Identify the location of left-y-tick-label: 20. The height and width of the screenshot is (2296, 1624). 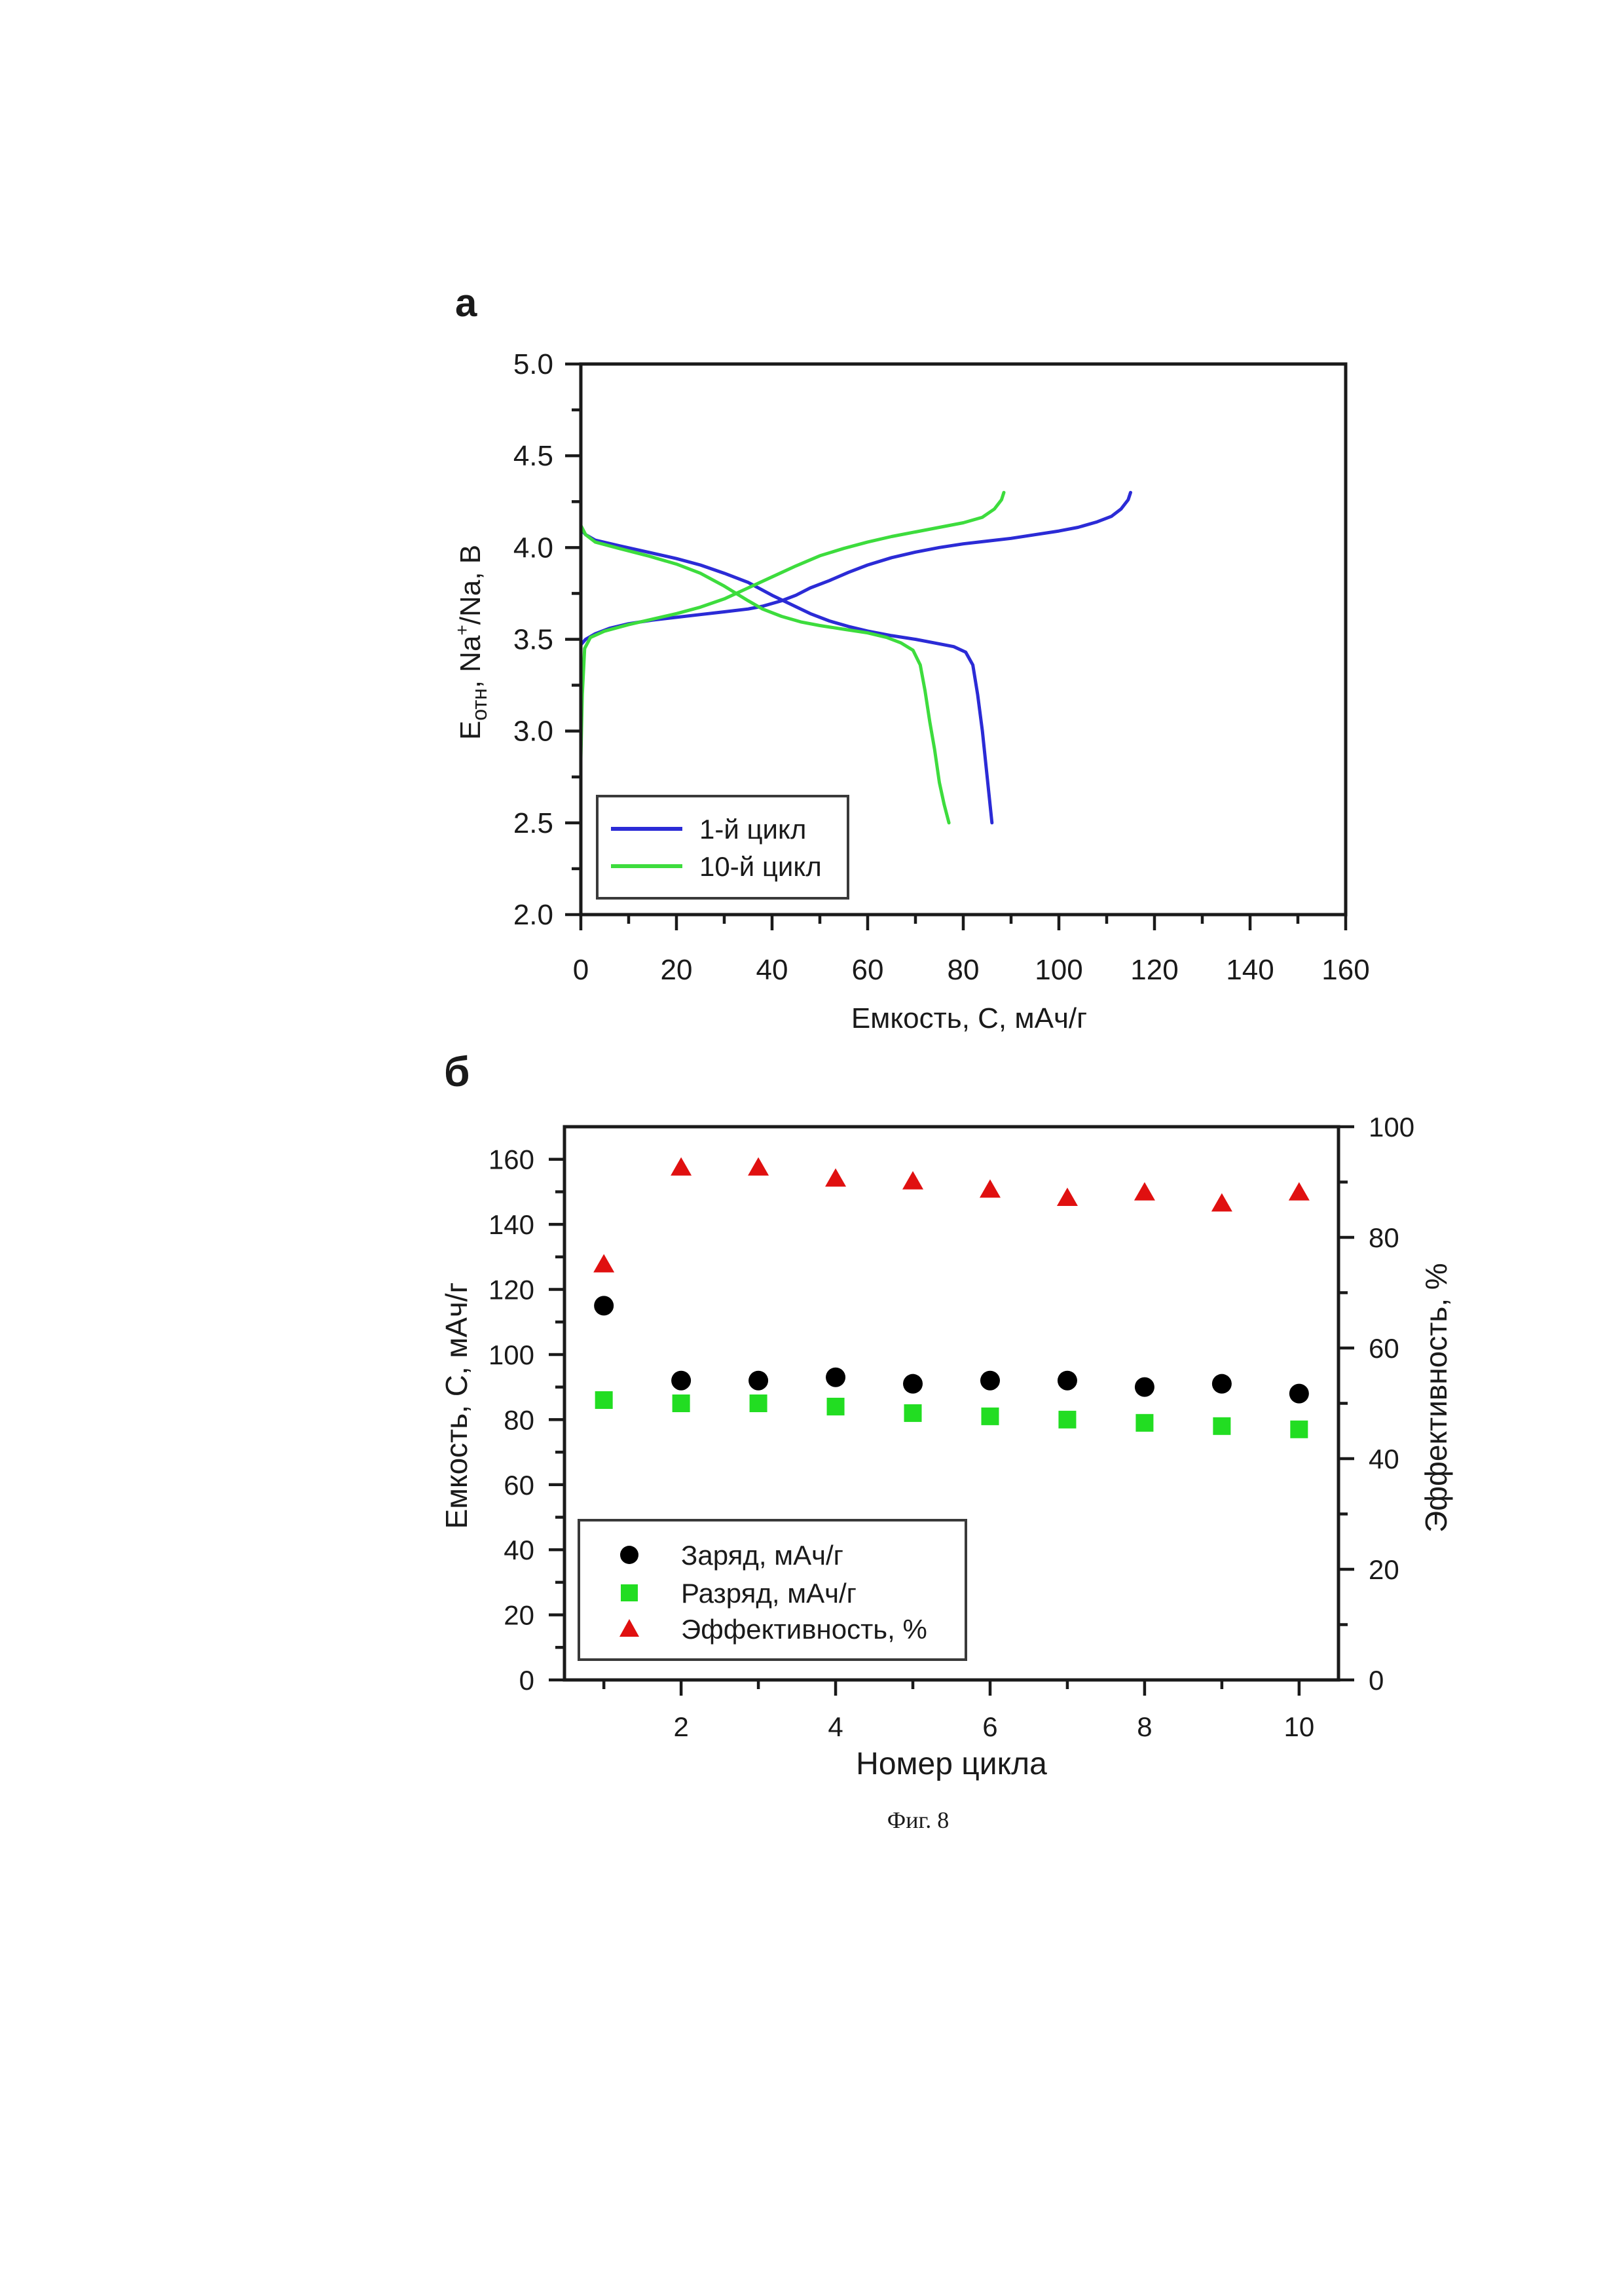
(519, 1615).